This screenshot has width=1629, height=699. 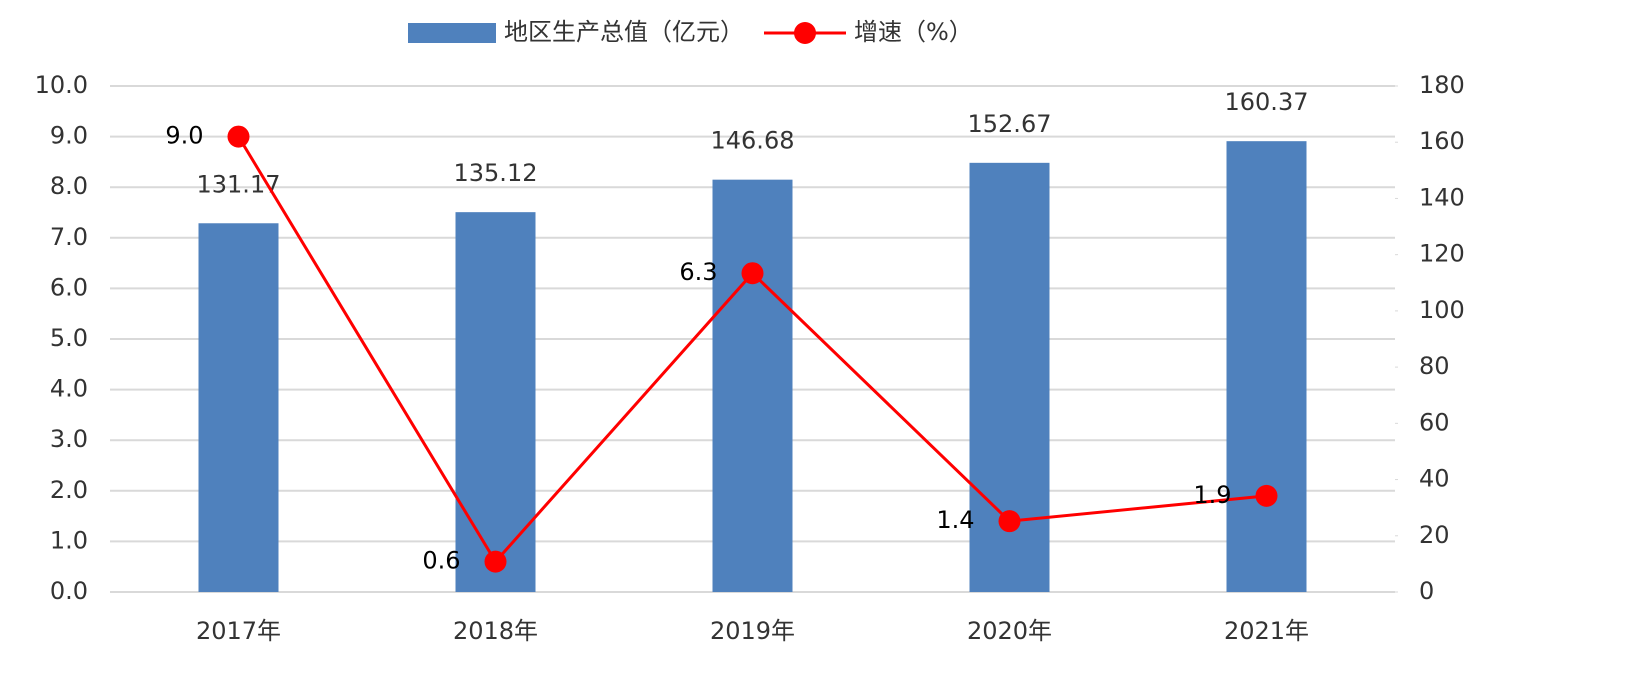 I want to click on y-tick-label: 9.0, so click(x=69, y=136).